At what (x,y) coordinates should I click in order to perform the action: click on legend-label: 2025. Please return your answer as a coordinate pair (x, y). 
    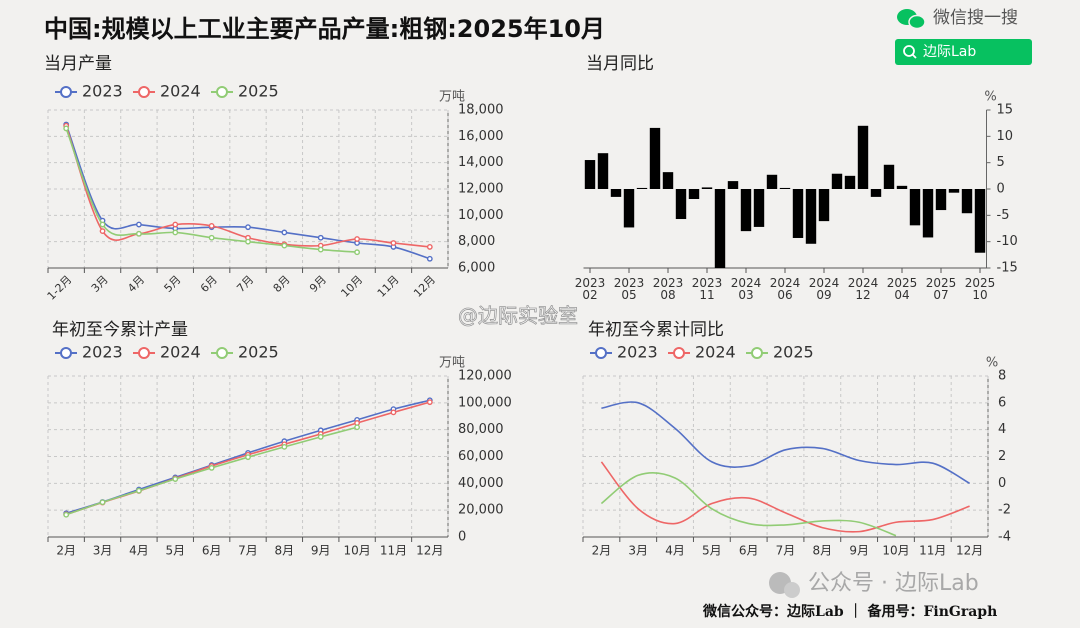
    Looking at the image, I should click on (258, 91).